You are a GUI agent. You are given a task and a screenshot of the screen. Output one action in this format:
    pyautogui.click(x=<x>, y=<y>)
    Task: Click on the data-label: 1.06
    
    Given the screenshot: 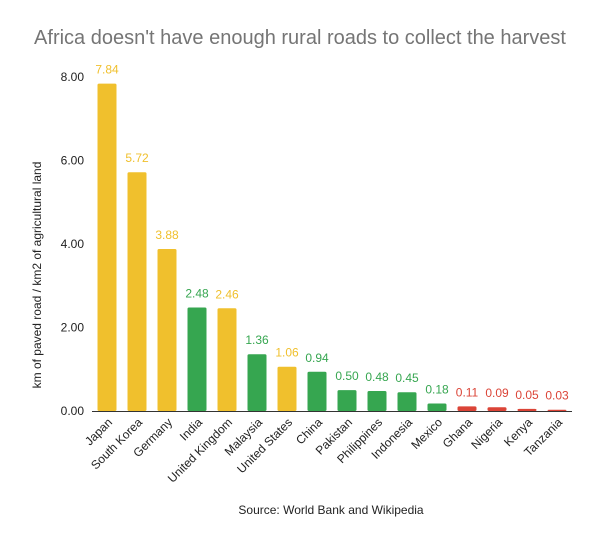 What is the action you would take?
    pyautogui.click(x=287, y=353)
    